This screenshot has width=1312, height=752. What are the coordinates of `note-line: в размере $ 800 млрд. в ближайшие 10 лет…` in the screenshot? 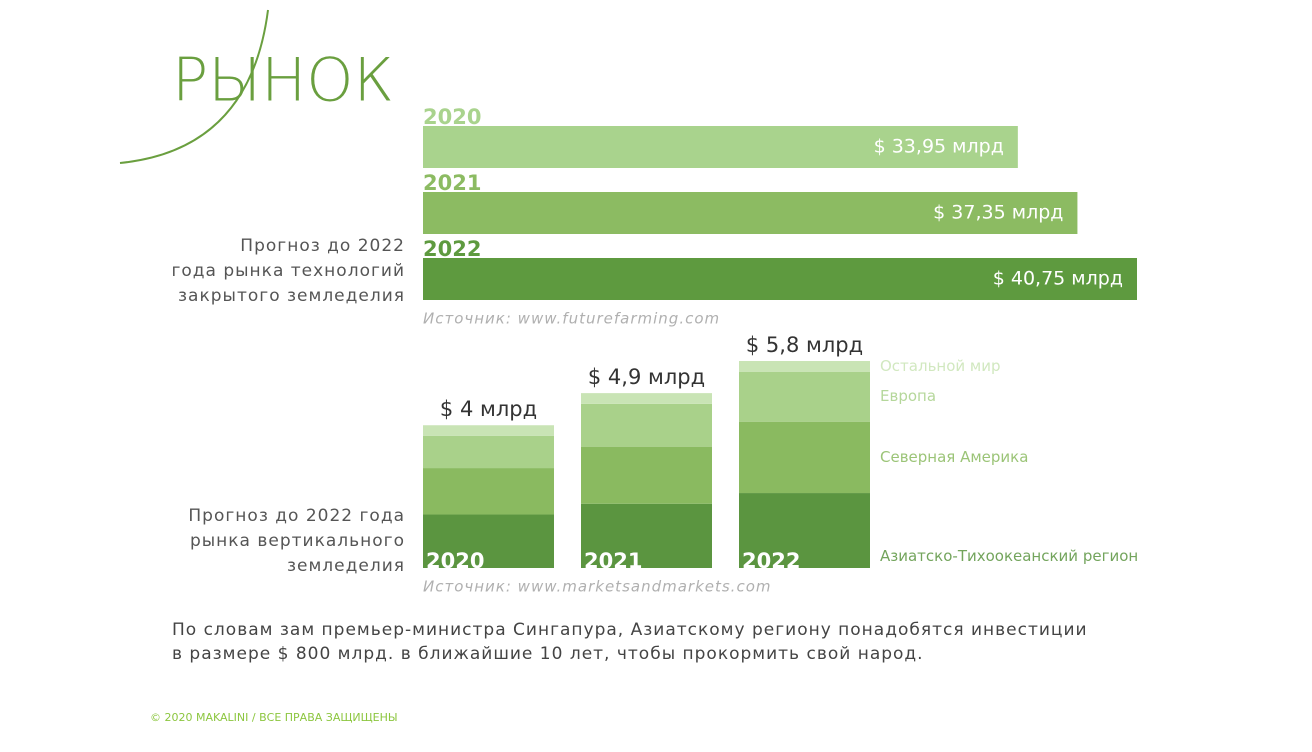 It's located at (548, 654).